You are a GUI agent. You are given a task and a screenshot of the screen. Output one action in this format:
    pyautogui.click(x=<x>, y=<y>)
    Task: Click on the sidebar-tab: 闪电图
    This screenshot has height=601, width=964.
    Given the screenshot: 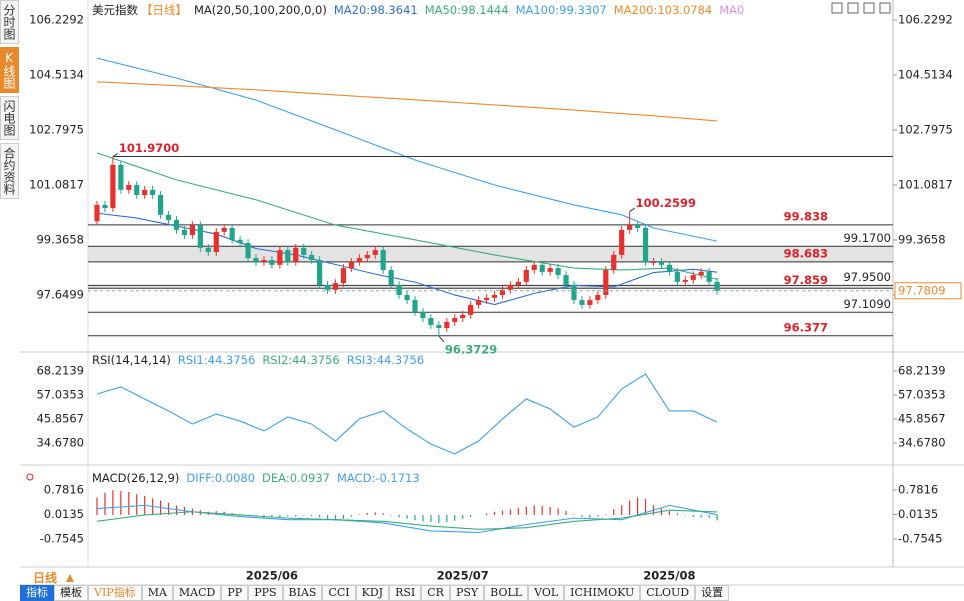 What is the action you would take?
    pyautogui.click(x=9, y=118)
    